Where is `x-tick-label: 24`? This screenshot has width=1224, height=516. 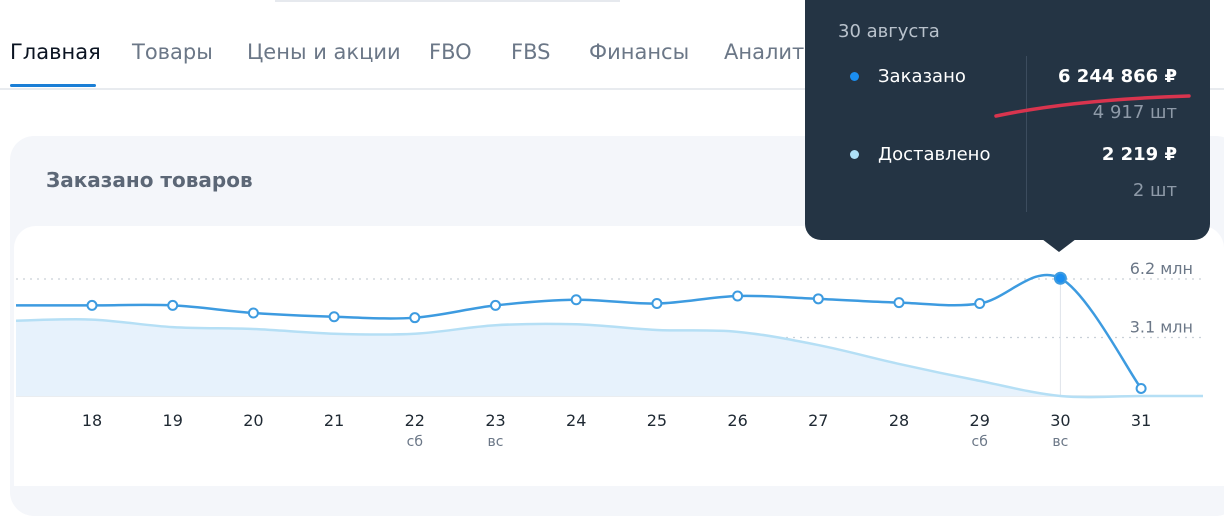 x-tick-label: 24 is located at coordinates (576, 420).